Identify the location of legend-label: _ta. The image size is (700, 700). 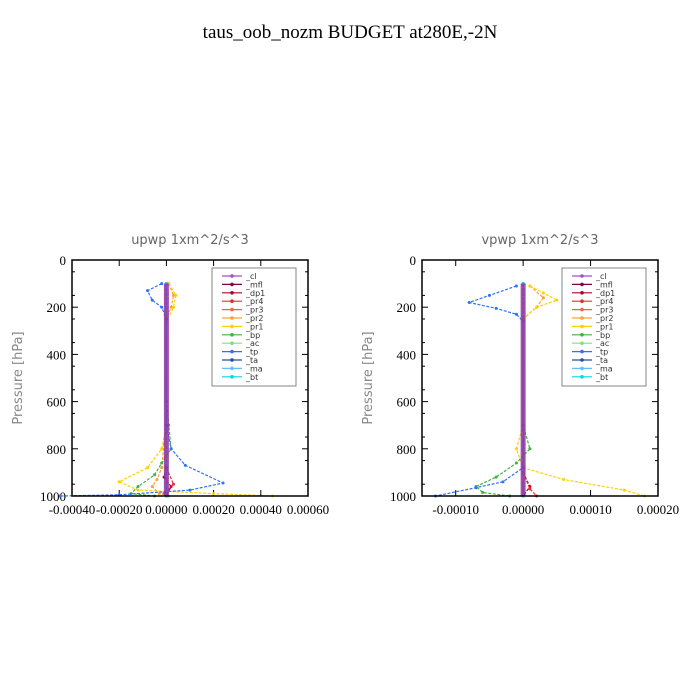
(251, 360).